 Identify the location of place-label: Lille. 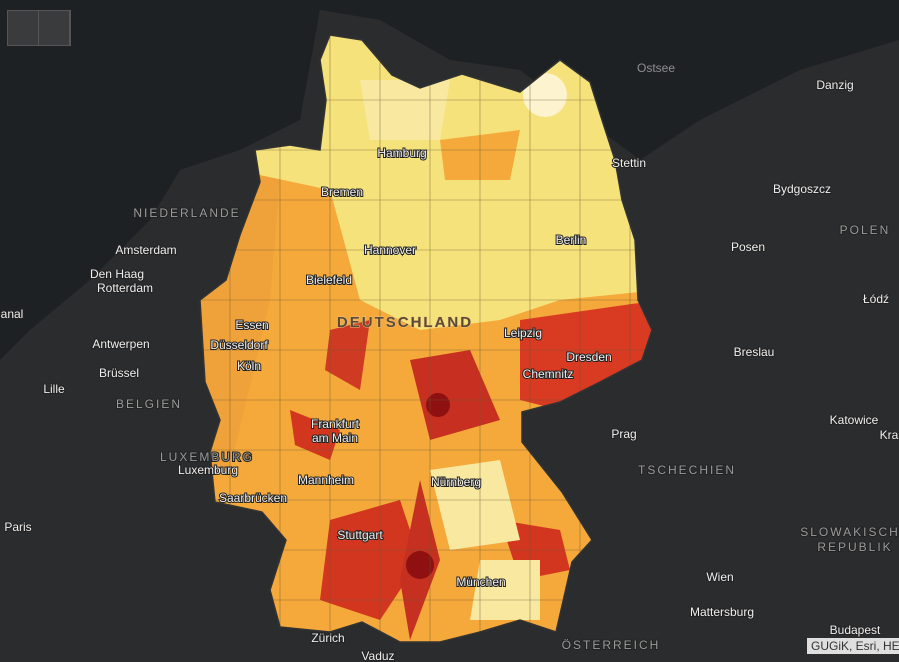
(54, 389).